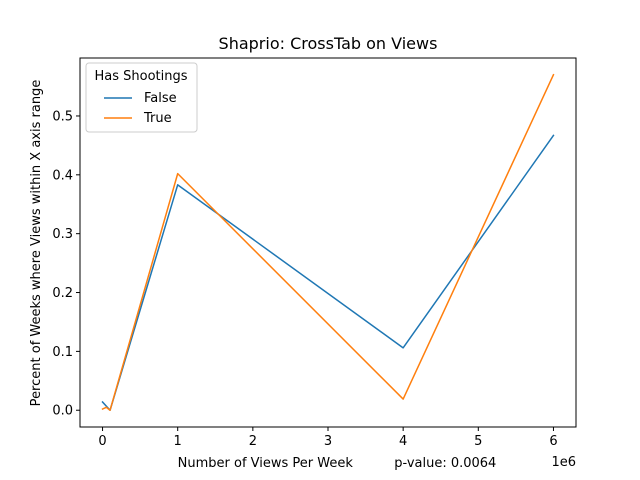  What do you see at coordinates (553, 441) in the screenshot?
I see `x-tick-label: 6` at bounding box center [553, 441].